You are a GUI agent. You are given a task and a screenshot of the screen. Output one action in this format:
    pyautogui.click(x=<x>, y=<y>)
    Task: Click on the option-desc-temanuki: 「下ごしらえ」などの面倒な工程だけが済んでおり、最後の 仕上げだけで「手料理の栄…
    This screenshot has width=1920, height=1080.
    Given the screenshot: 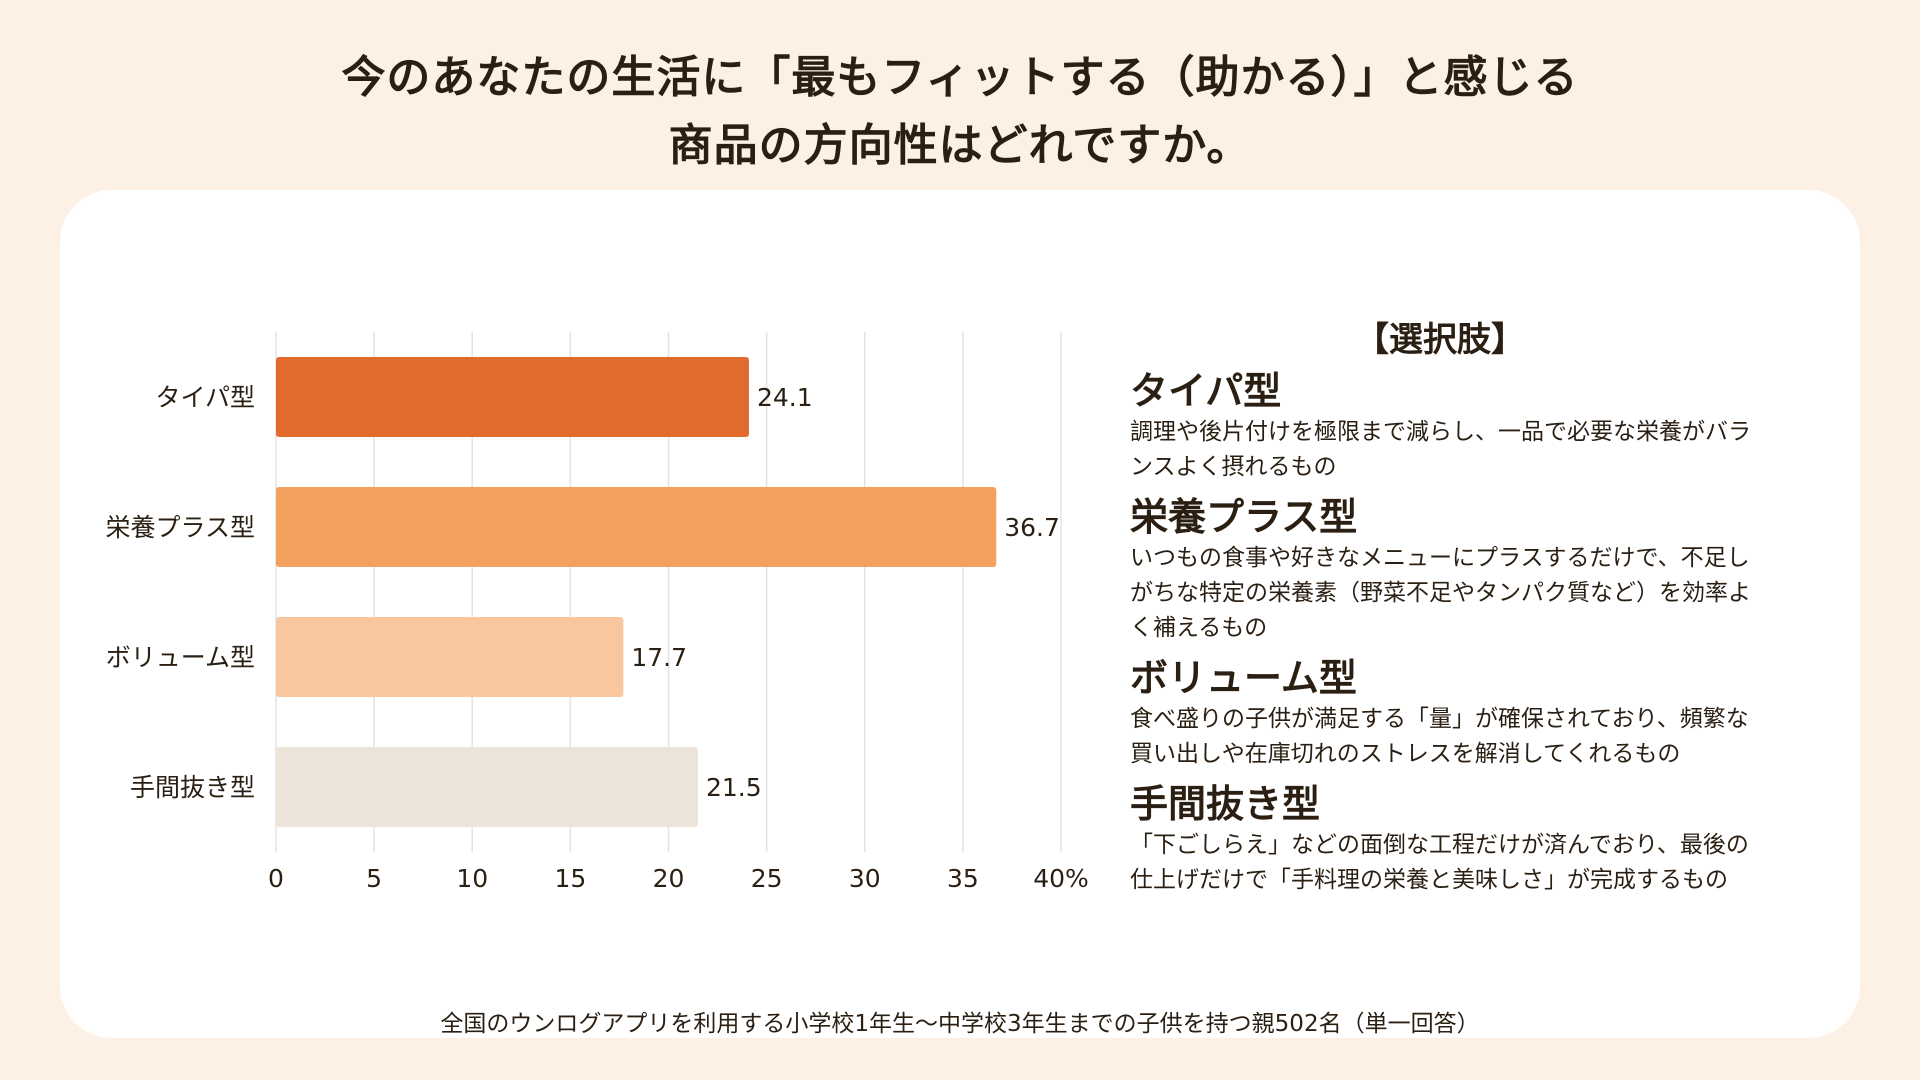 What is the action you would take?
    pyautogui.click(x=1490, y=863)
    